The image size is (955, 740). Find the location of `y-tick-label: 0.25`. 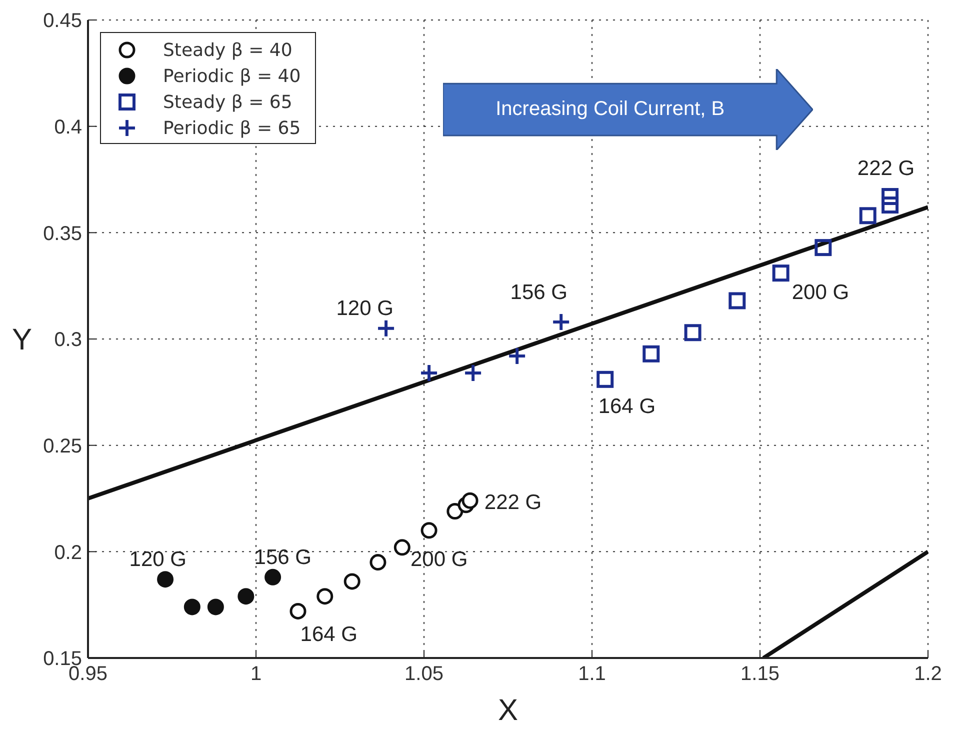

y-tick-label: 0.25 is located at coordinates (62, 446).